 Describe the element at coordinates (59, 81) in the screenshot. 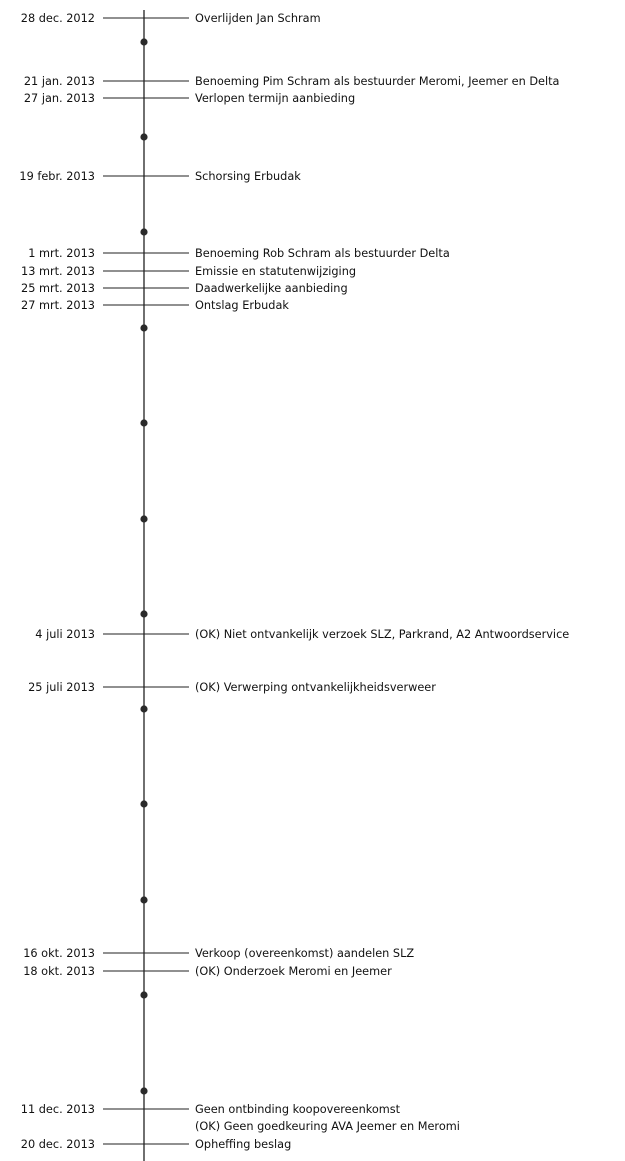

I see `event-date: 21 jan. 2013` at that location.